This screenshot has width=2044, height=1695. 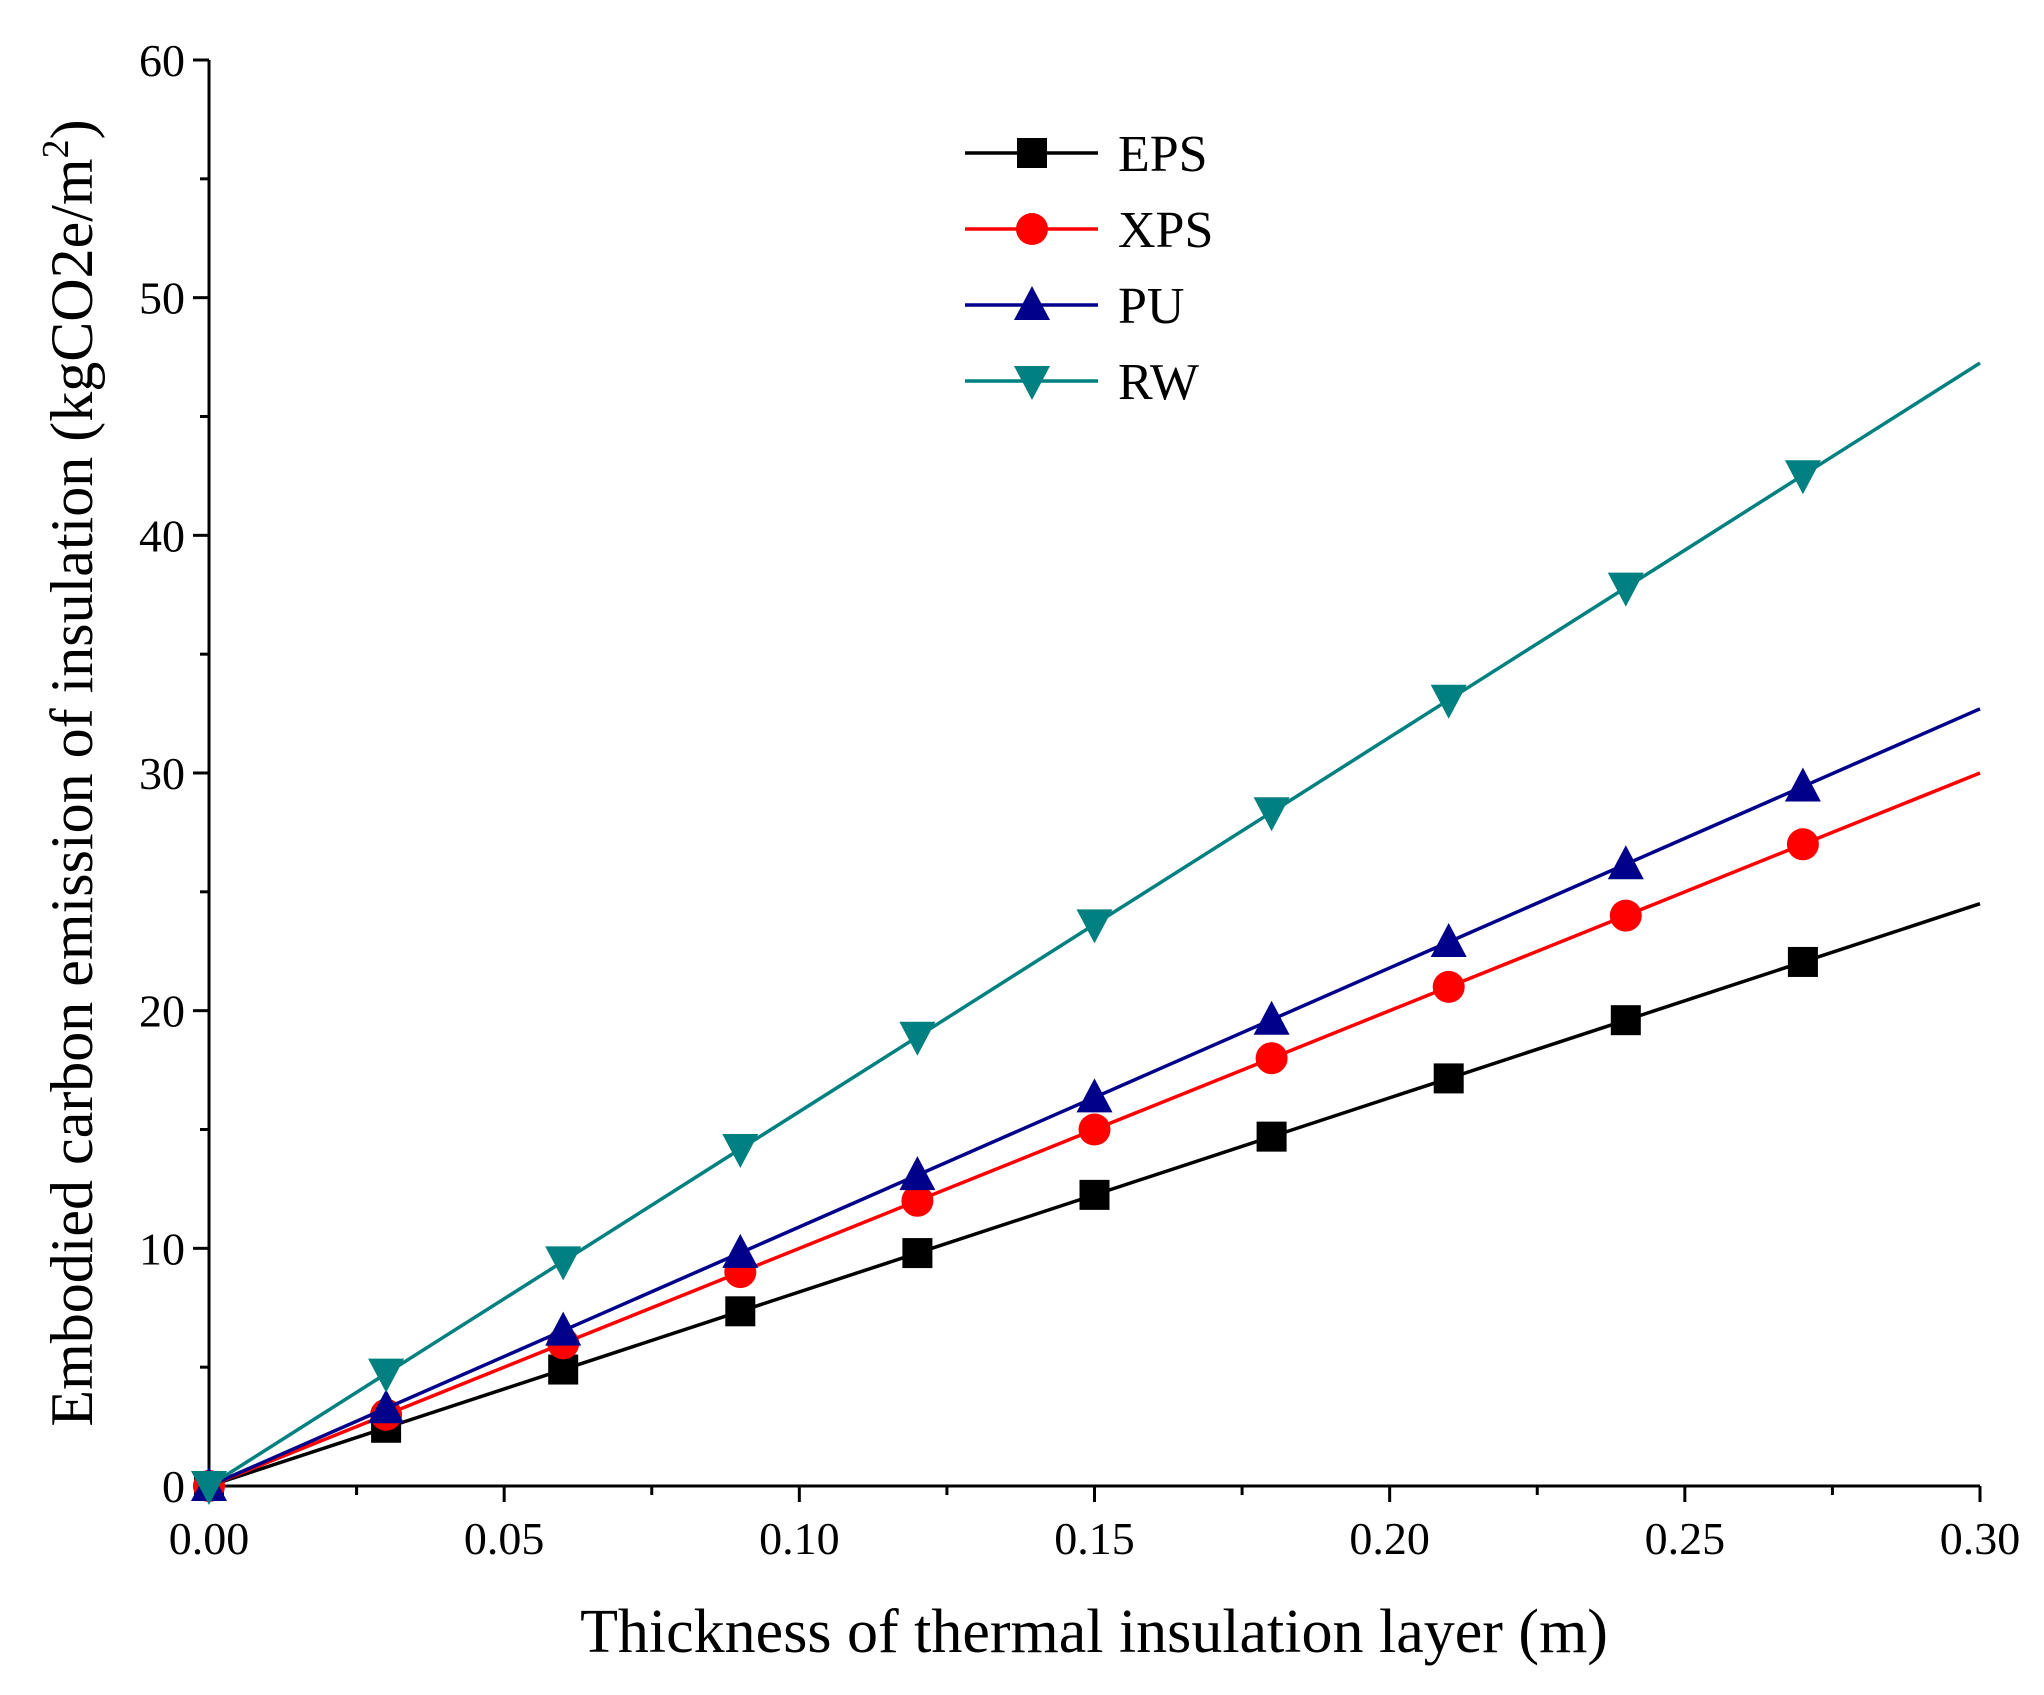 I want to click on x-tick-label: 0.00, so click(x=209, y=1538).